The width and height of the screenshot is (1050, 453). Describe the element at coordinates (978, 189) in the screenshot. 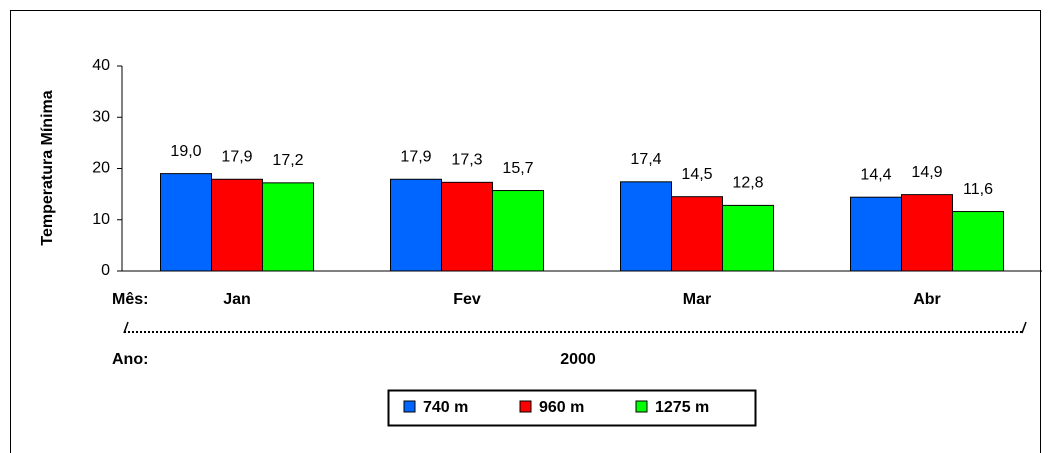

I see `value-label: 11,6` at that location.